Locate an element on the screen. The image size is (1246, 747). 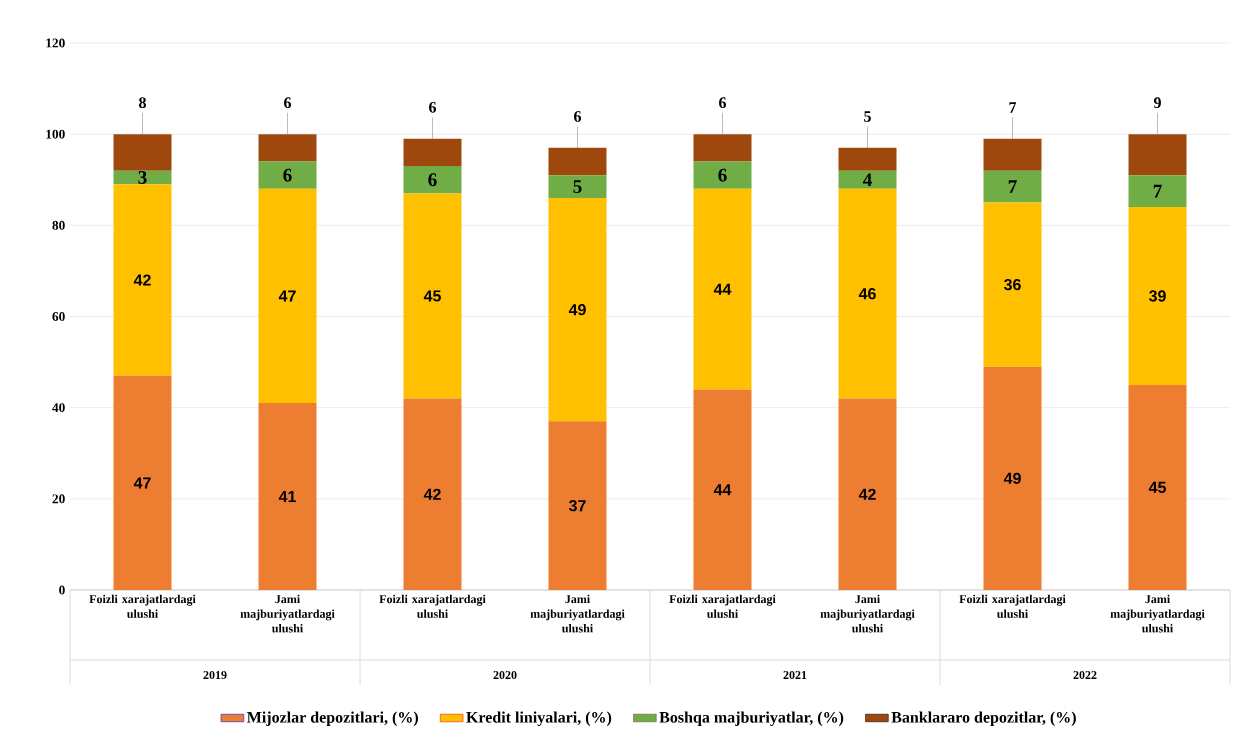
y-tick-label: 120 is located at coordinates (55, 43).